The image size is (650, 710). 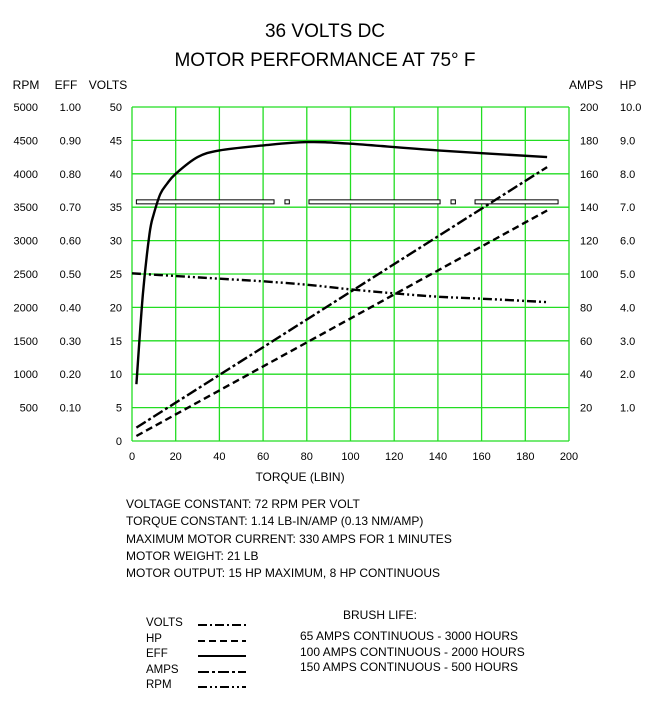 What do you see at coordinates (116, 308) in the screenshot?
I see `volts-tick-label: 20` at bounding box center [116, 308].